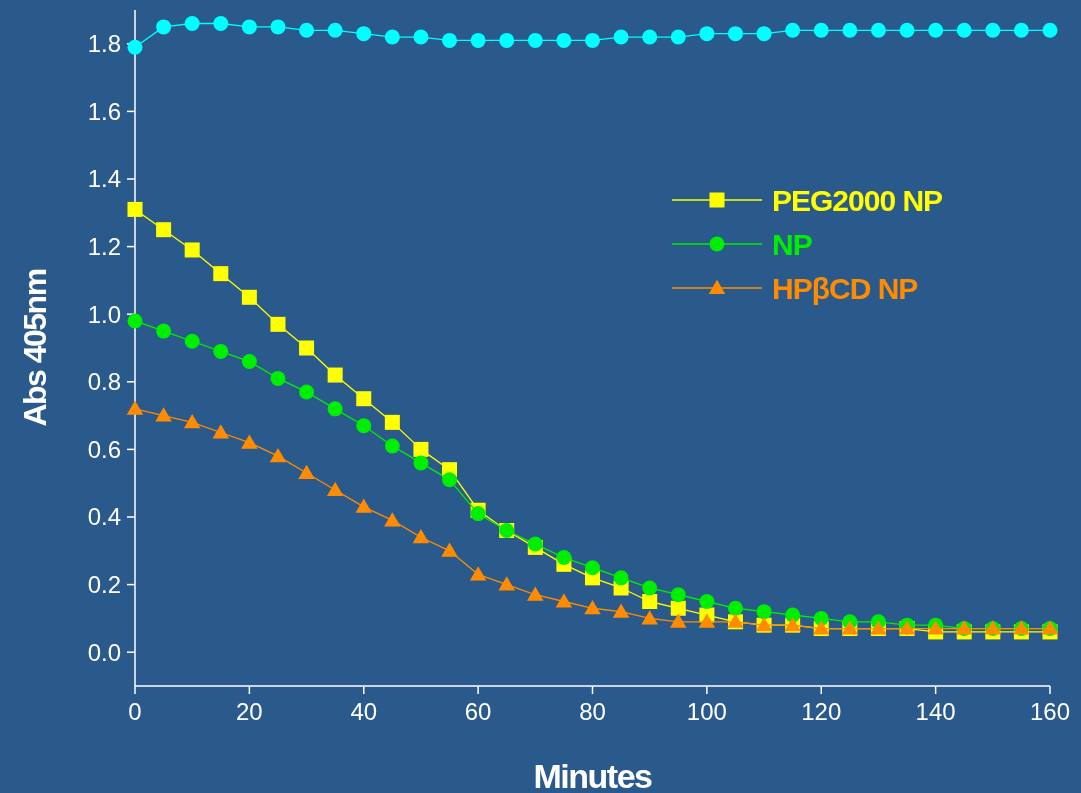 This screenshot has height=793, width=1081. I want to click on legend-label: NP, so click(792, 244).